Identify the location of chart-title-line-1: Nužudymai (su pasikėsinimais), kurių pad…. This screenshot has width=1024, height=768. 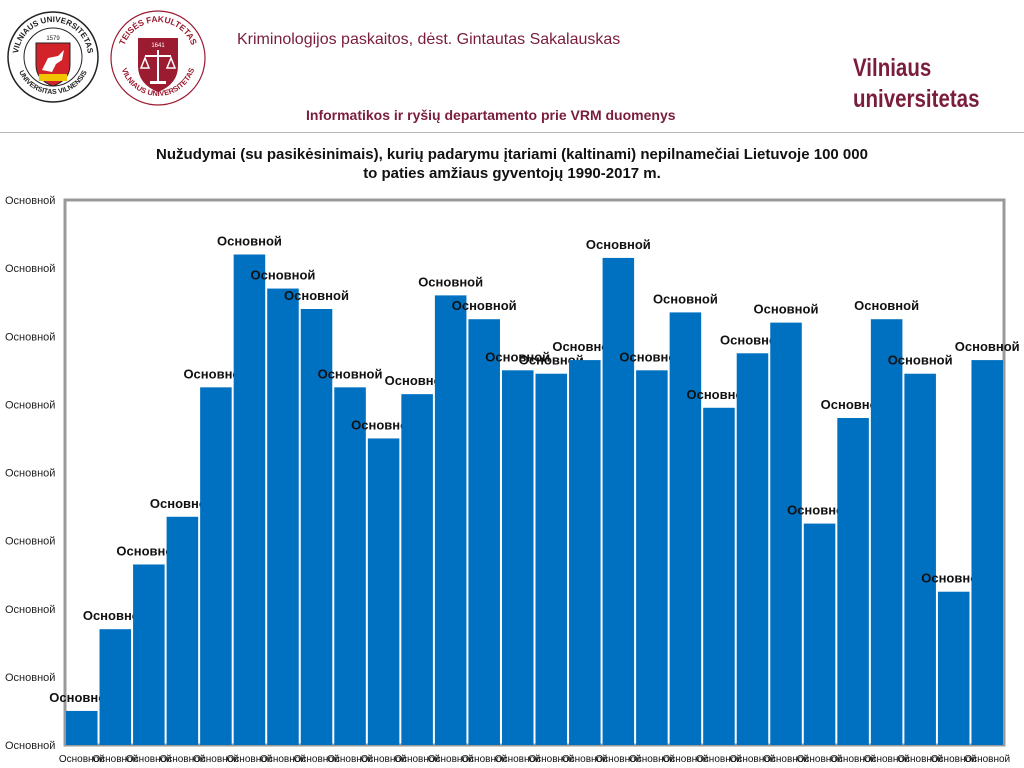
(512, 154).